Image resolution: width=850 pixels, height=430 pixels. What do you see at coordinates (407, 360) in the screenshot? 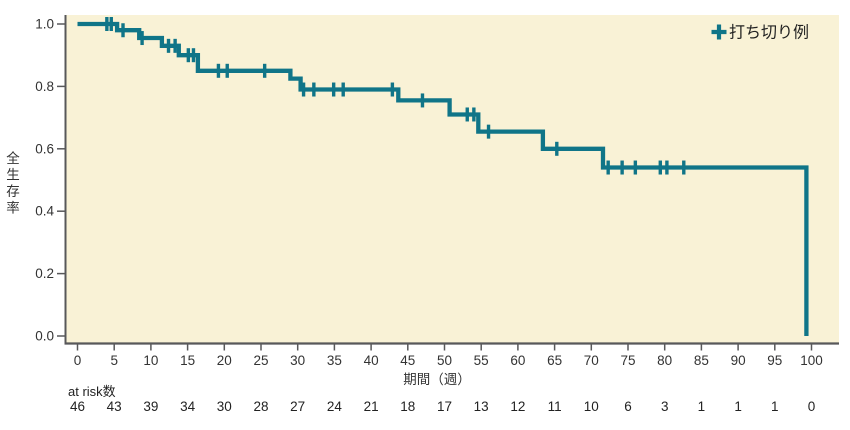
I see `x-tick-label: 45` at bounding box center [407, 360].